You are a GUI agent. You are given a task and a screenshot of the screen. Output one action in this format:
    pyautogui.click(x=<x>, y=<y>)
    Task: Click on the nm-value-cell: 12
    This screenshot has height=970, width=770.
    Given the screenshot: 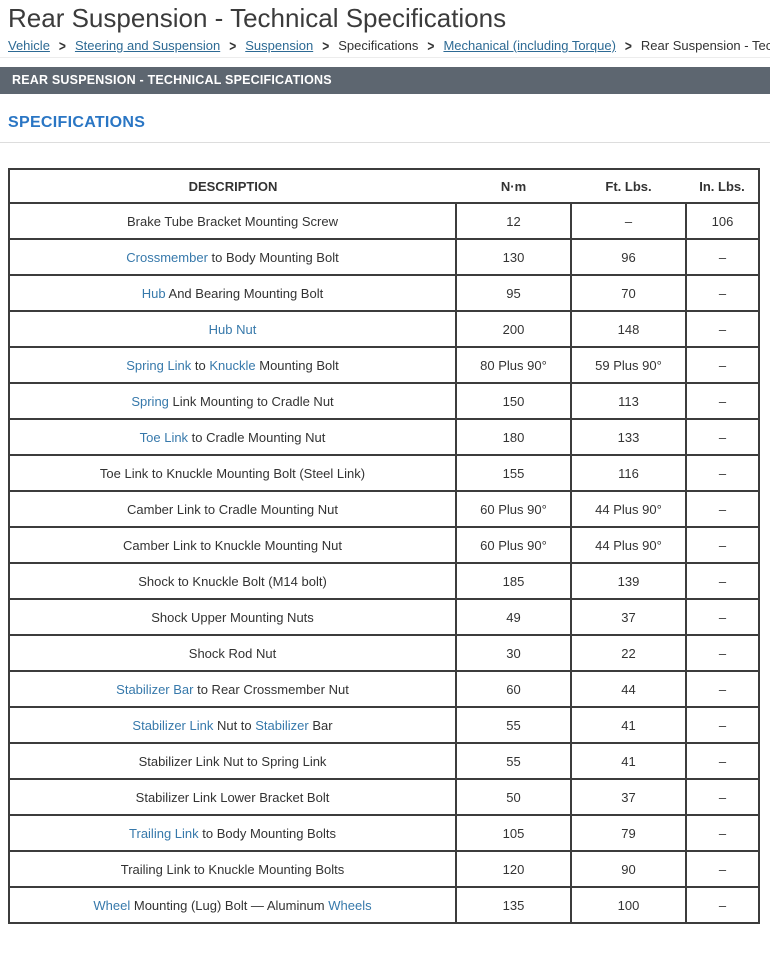 What is the action you would take?
    pyautogui.click(x=513, y=220)
    